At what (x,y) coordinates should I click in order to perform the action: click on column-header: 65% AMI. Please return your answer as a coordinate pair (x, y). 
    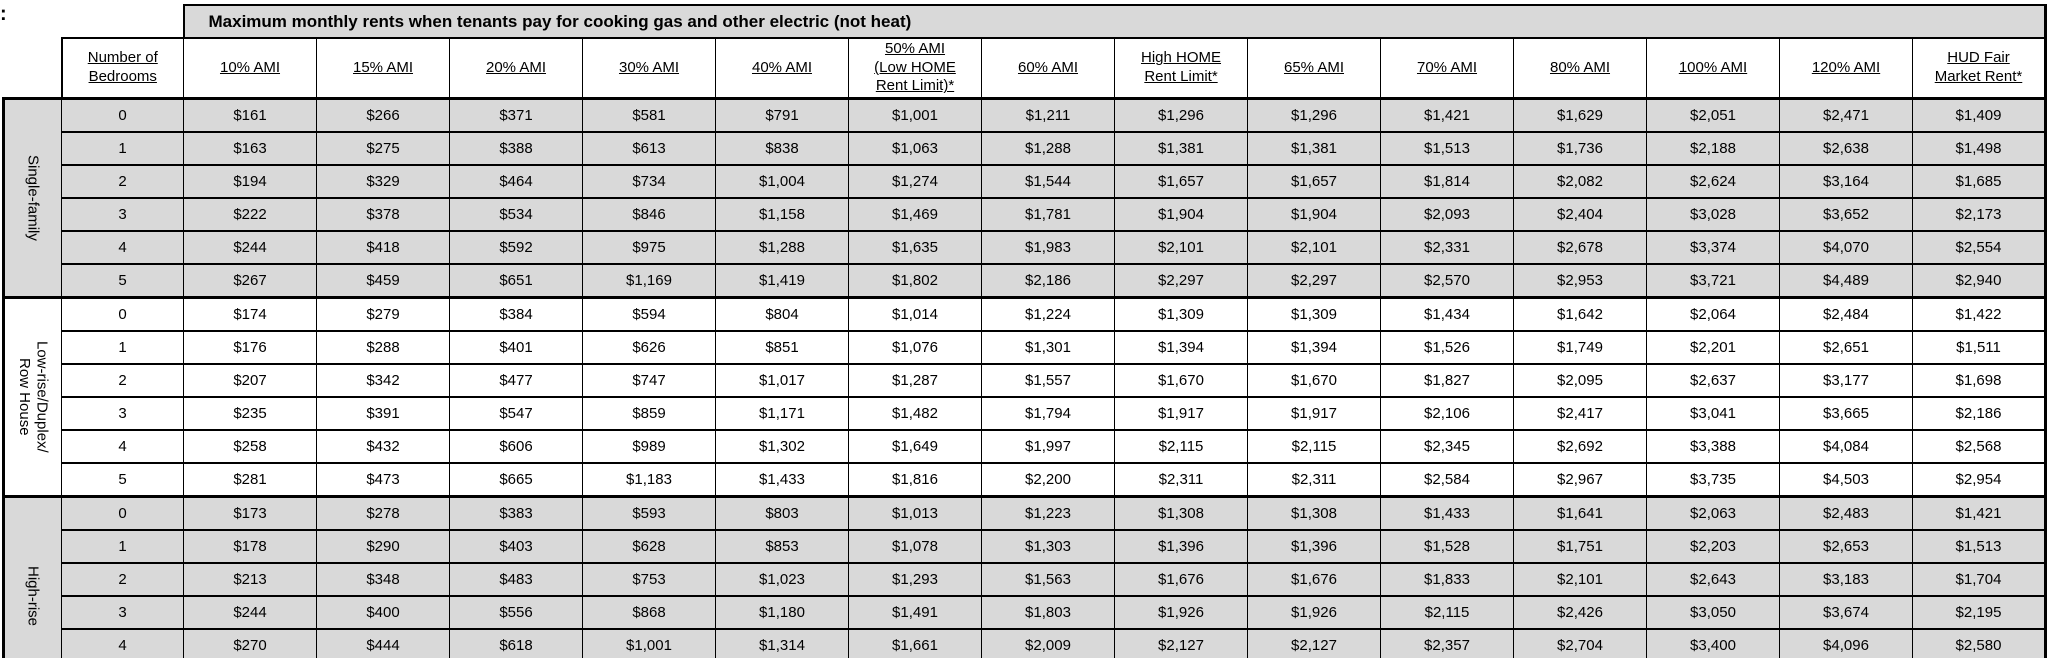
    Looking at the image, I should click on (1314, 68).